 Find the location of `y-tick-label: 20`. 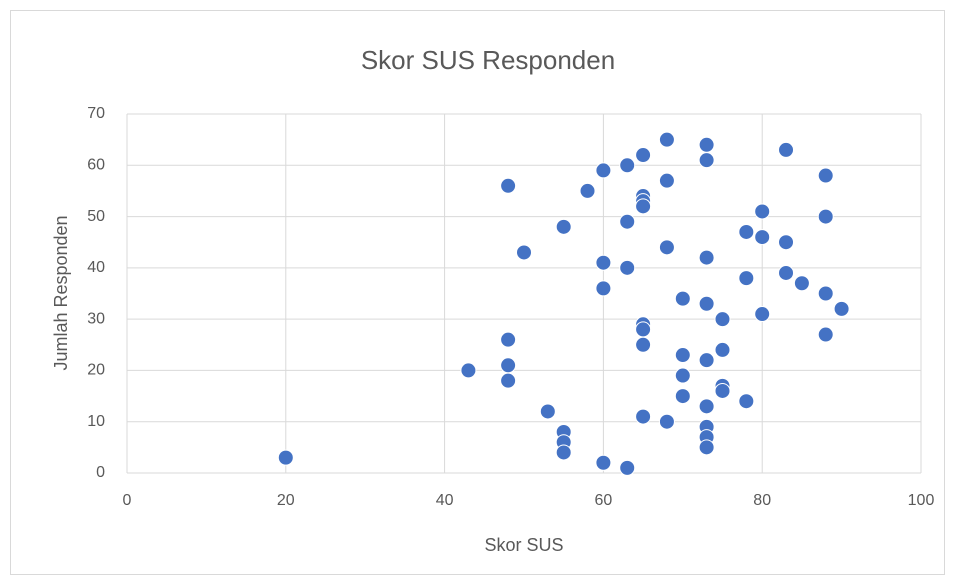

y-tick-label: 20 is located at coordinates (96, 370).